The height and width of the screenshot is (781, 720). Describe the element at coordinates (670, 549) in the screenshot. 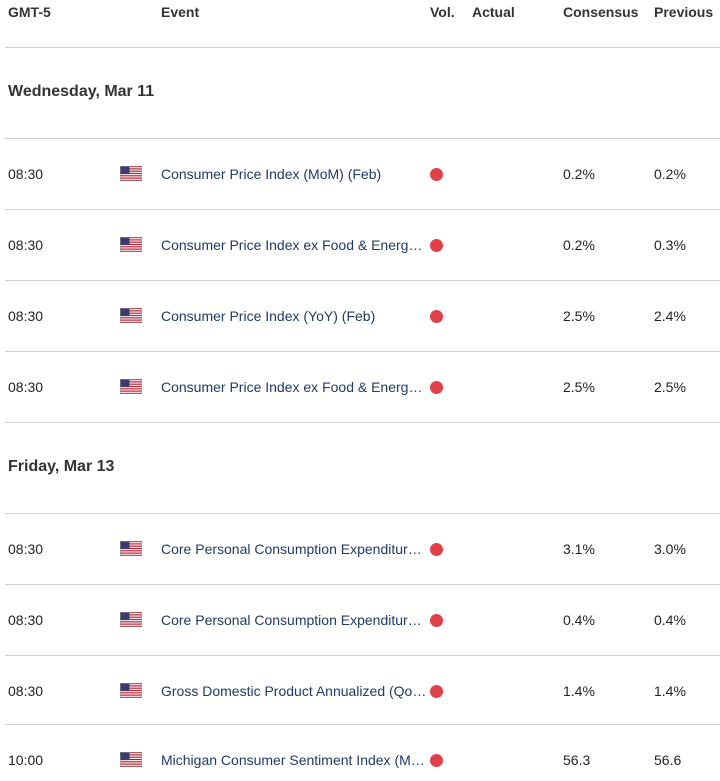

I see `previous-value: 3.0%` at that location.